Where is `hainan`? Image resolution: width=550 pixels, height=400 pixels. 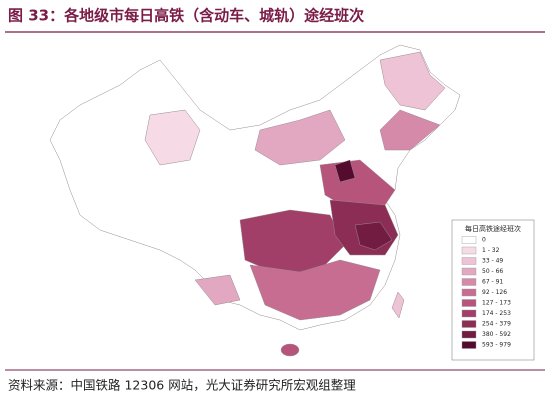 hainan is located at coordinates (290, 350).